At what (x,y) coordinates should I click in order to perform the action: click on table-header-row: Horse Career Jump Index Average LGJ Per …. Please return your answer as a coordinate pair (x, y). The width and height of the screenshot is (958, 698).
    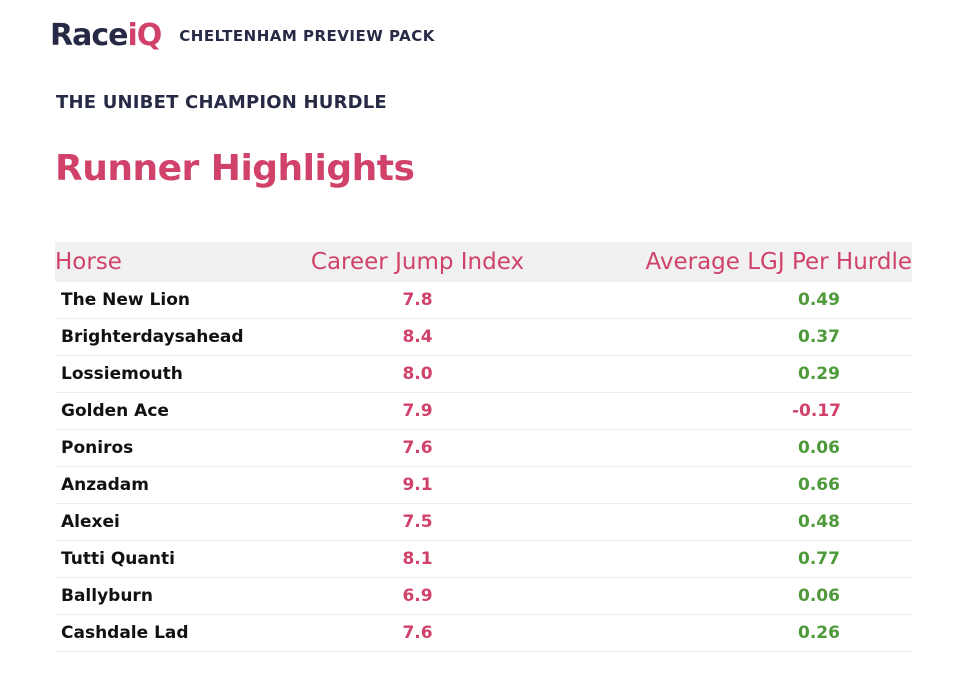
    Looking at the image, I should click on (483, 262).